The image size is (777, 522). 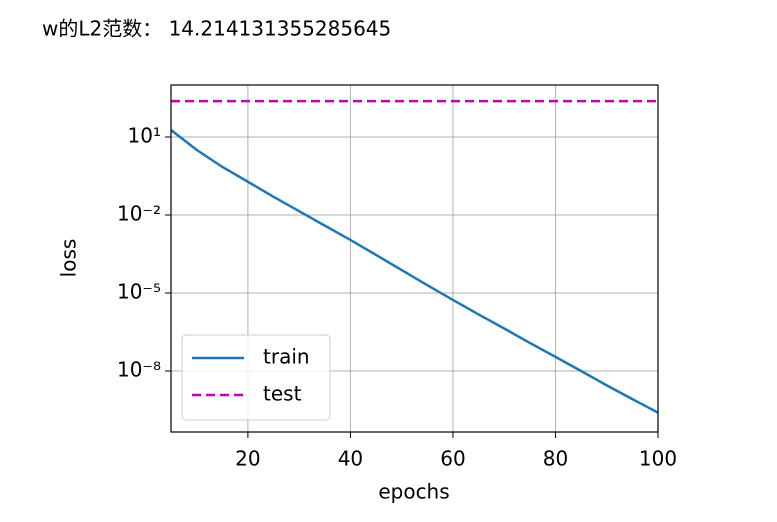 I want to click on legend-label: test, so click(x=282, y=394).